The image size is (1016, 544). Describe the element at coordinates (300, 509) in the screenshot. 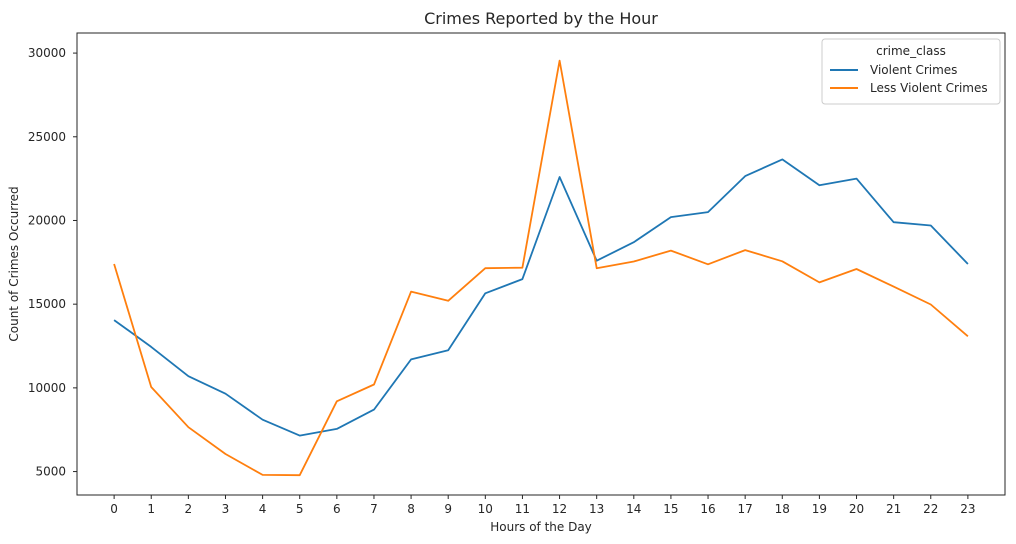

I see `x-tick-label: 5` at that location.